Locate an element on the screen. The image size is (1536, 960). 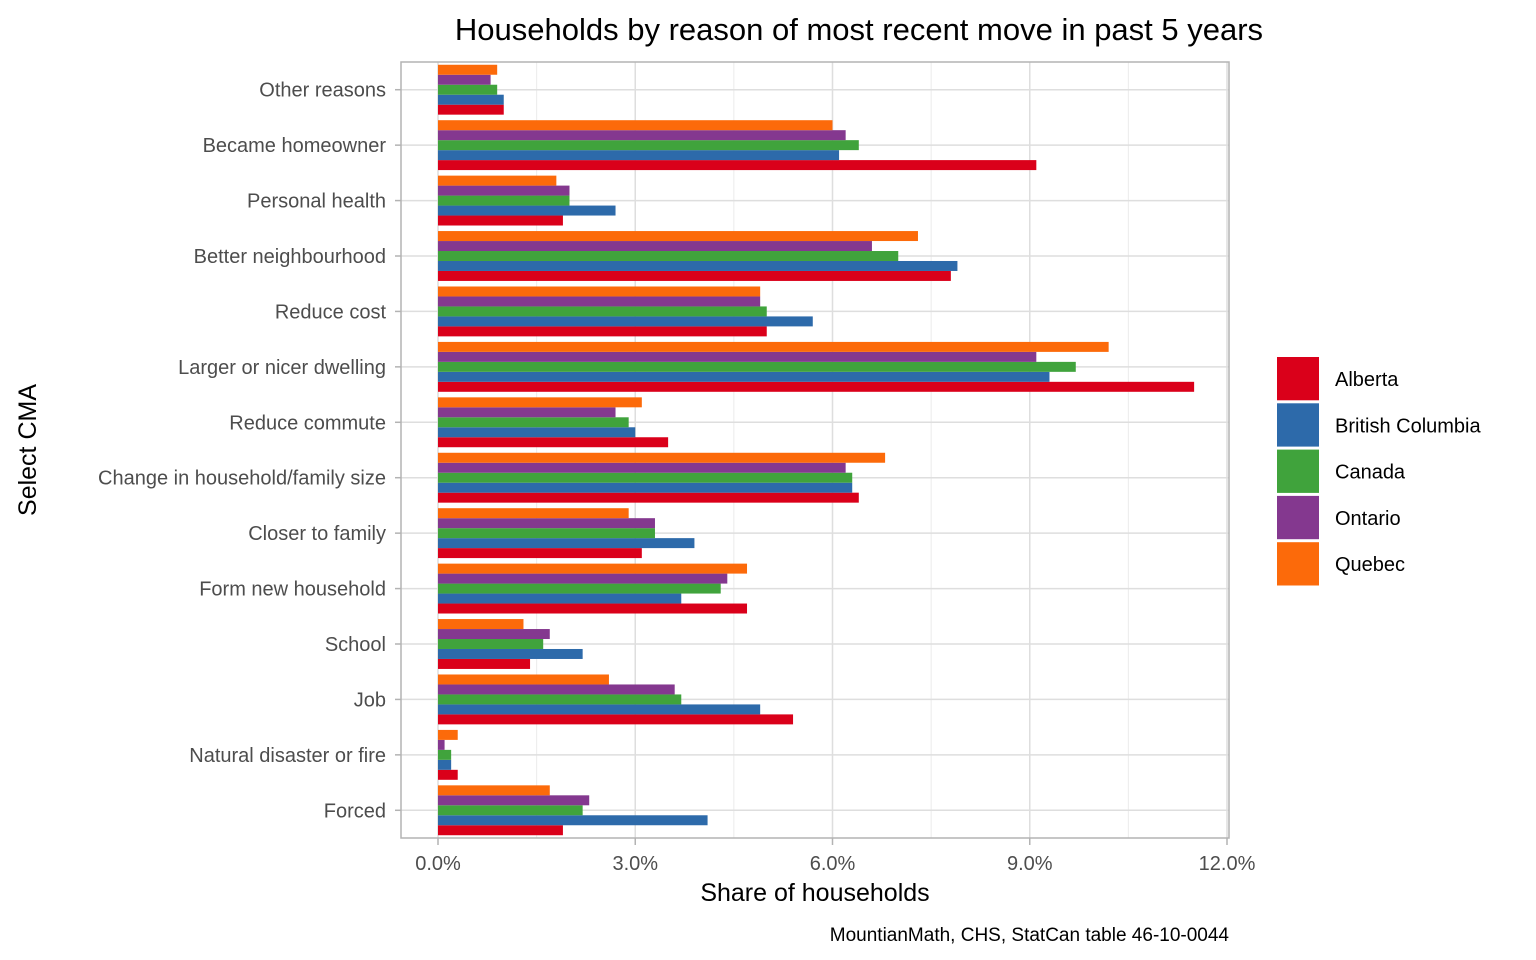
x-tick-label: 9.0% is located at coordinates (1030, 864).